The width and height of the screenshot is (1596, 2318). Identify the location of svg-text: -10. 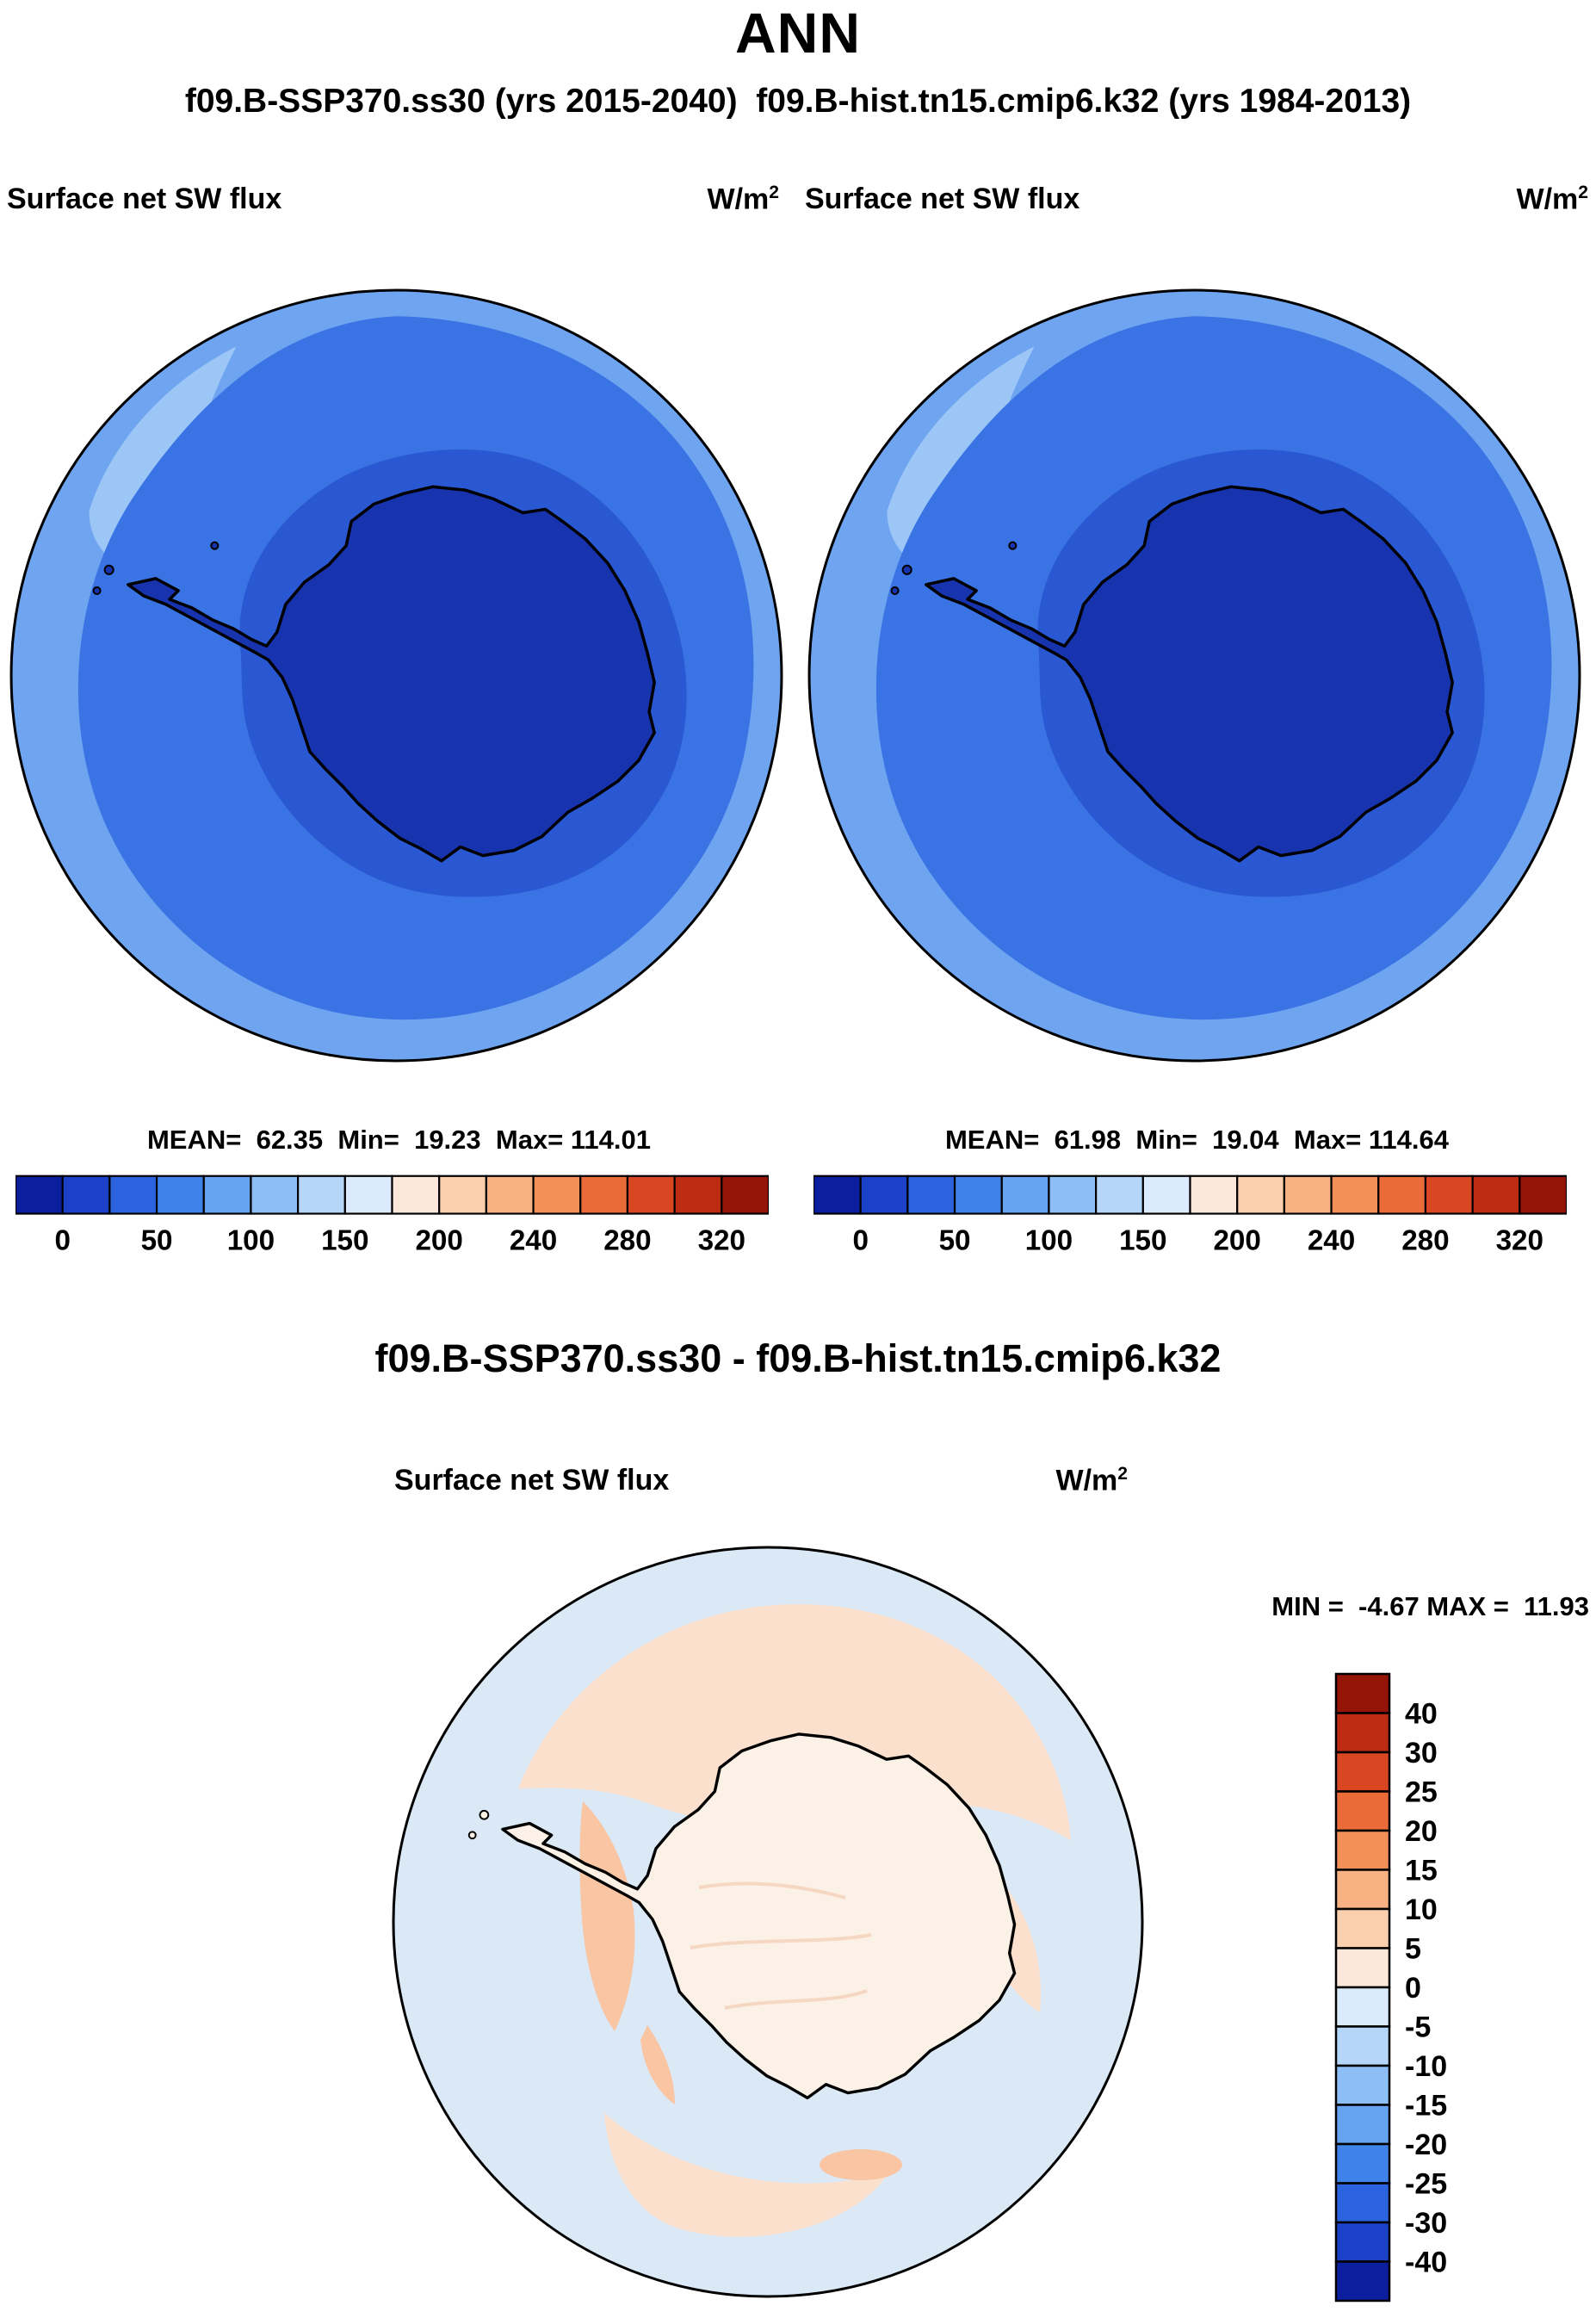
(1426, 2066).